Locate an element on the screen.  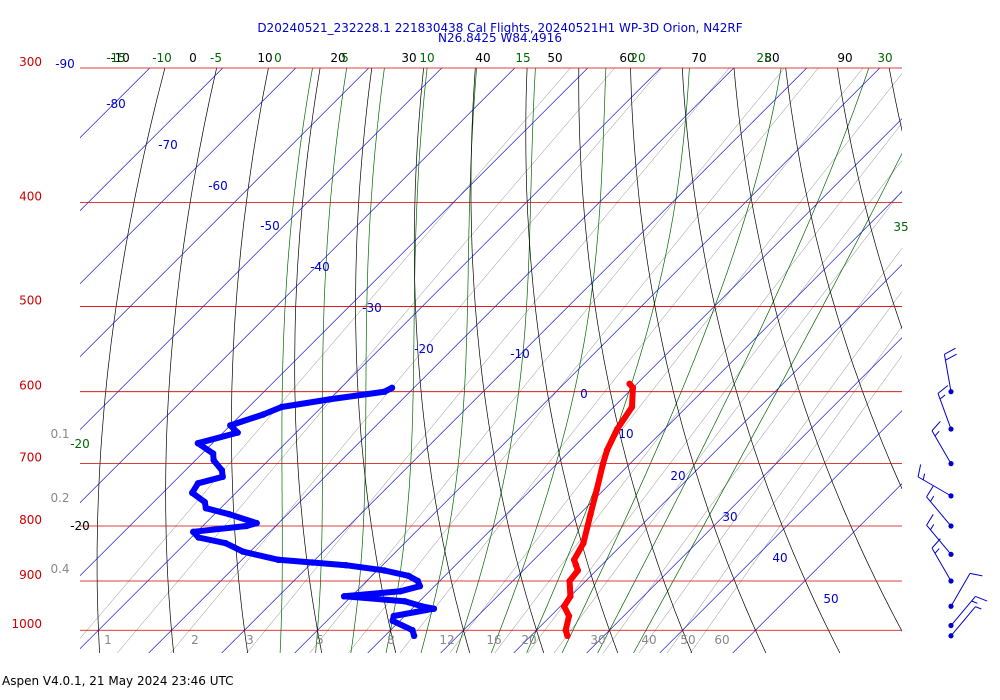
left-temperature-label-green: -20 is located at coordinates (80, 444).